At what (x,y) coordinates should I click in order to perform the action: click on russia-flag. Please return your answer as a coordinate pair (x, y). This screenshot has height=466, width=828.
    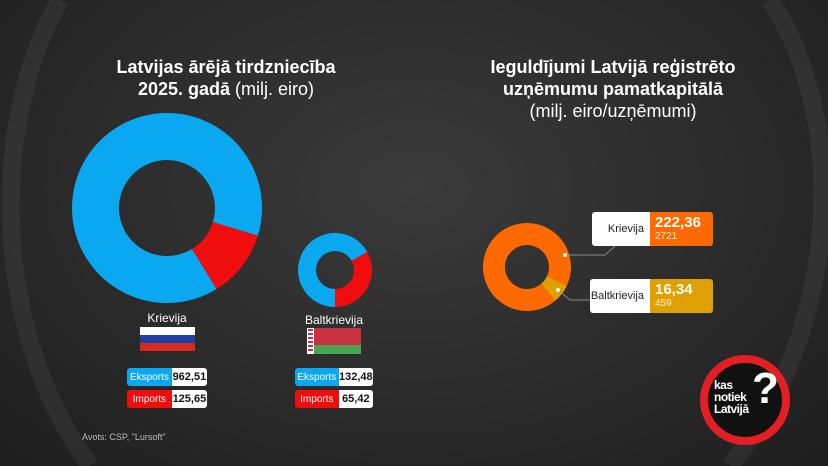
    Looking at the image, I should click on (167, 339).